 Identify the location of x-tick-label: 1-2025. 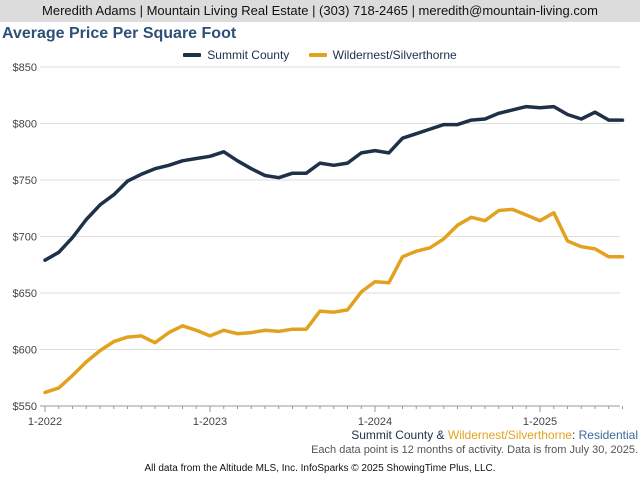
(540, 422).